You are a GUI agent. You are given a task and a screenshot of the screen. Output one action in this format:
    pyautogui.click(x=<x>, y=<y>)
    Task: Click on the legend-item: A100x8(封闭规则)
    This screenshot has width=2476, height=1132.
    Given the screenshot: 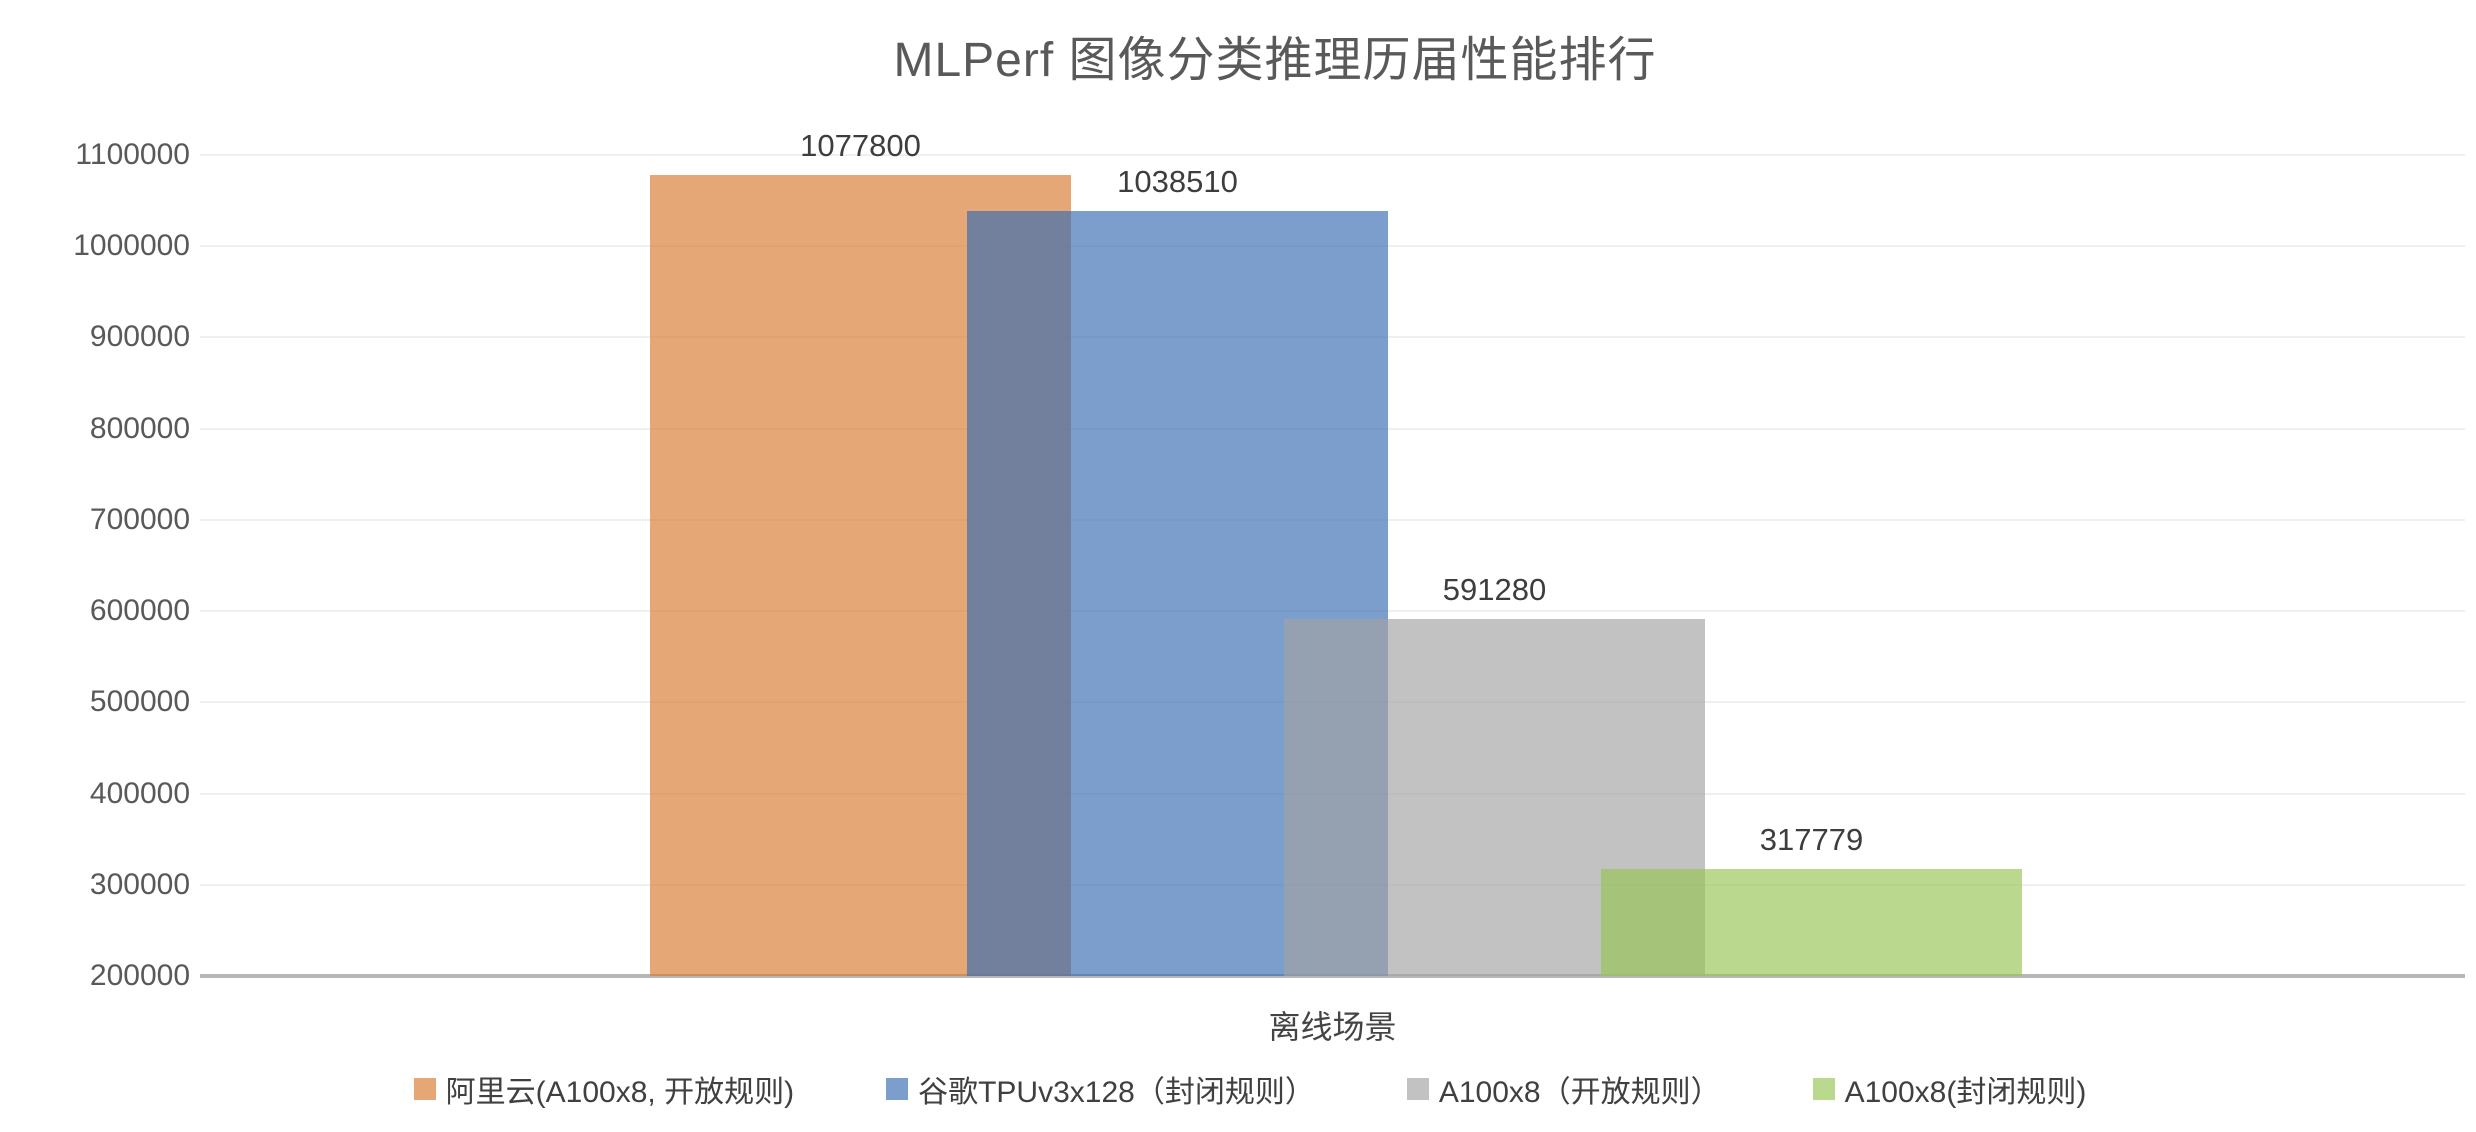 What is the action you would take?
    pyautogui.click(x=1949, y=1089)
    